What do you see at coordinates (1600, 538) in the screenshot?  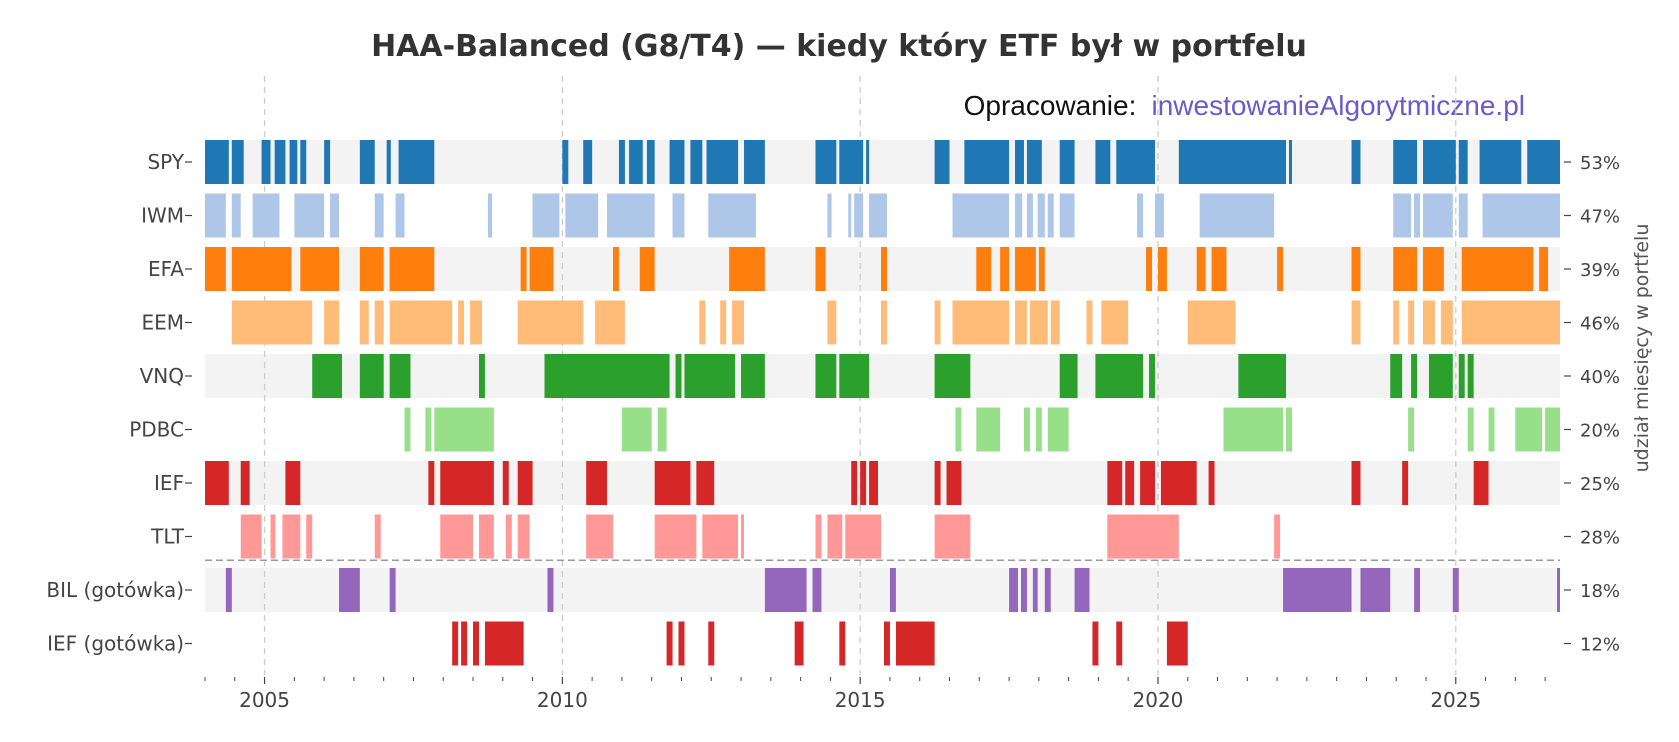 I see `share-label: 28%` at bounding box center [1600, 538].